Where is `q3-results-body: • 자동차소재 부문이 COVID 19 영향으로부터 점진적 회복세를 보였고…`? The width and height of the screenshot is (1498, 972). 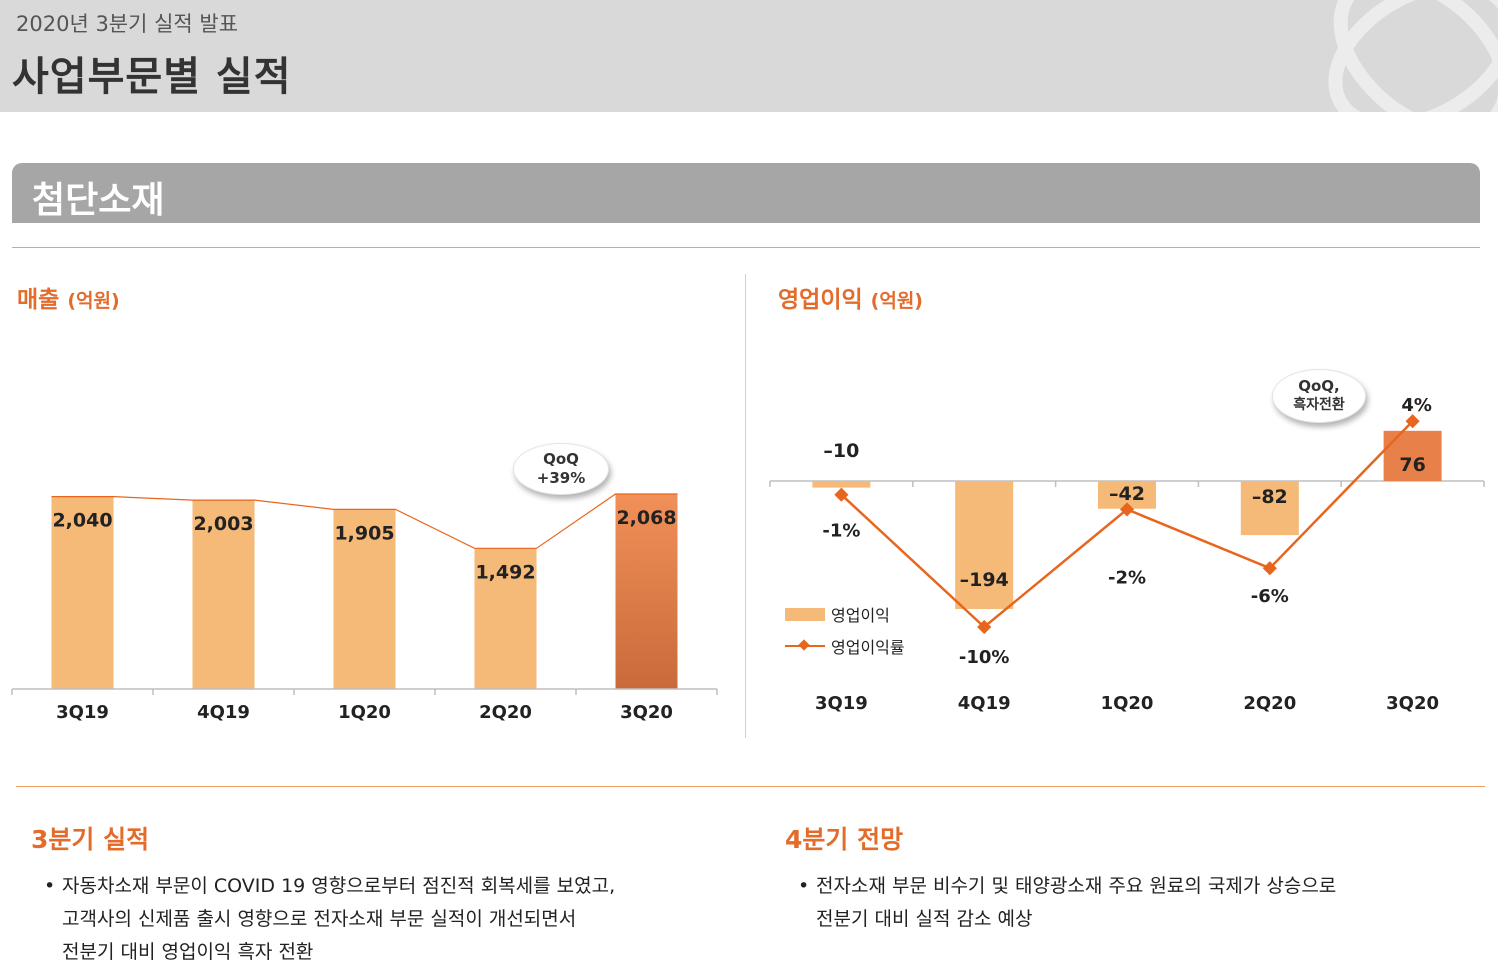 q3-results-body: • 자동차소재 부문이 COVID 19 영향으로부터 점진적 회복세를 보였고… is located at coordinates (330, 919).